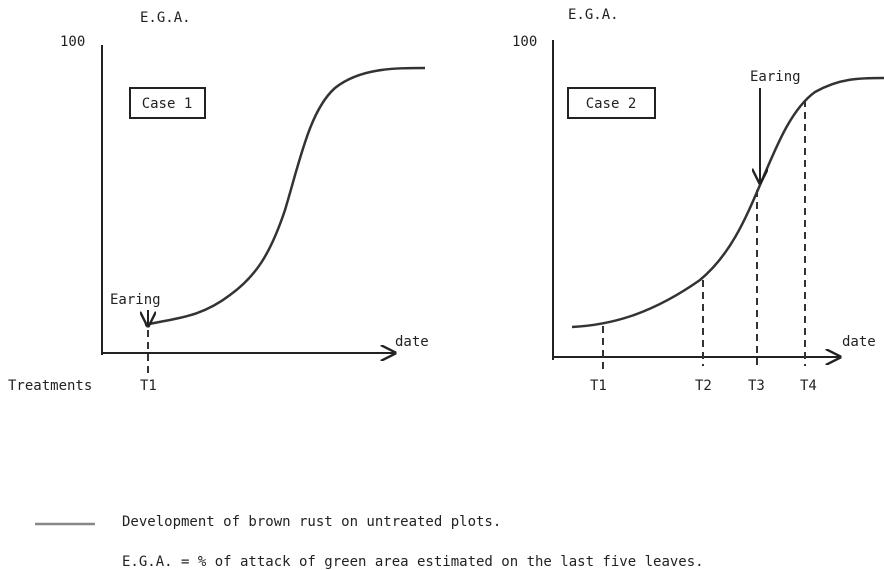 The width and height of the screenshot is (884, 570). Describe the element at coordinates (703, 386) in the screenshot. I see `treatment: T2` at that location.